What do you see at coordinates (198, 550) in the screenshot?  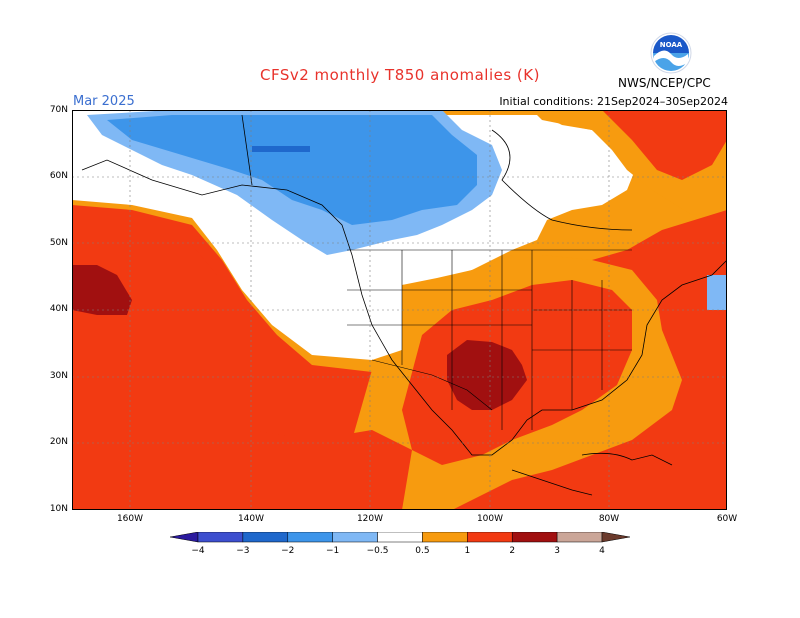 I see `legend-label: −4` at bounding box center [198, 550].